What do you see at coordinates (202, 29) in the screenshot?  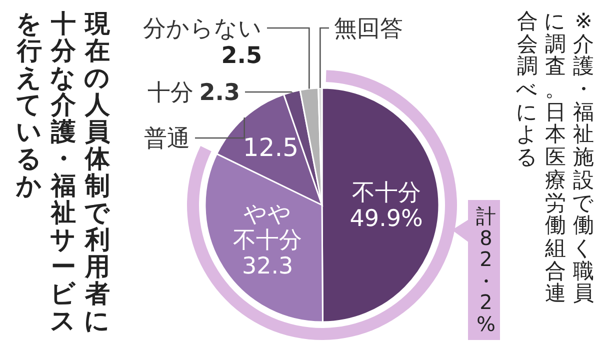 I see `slice-label: 分からない` at bounding box center [202, 29].